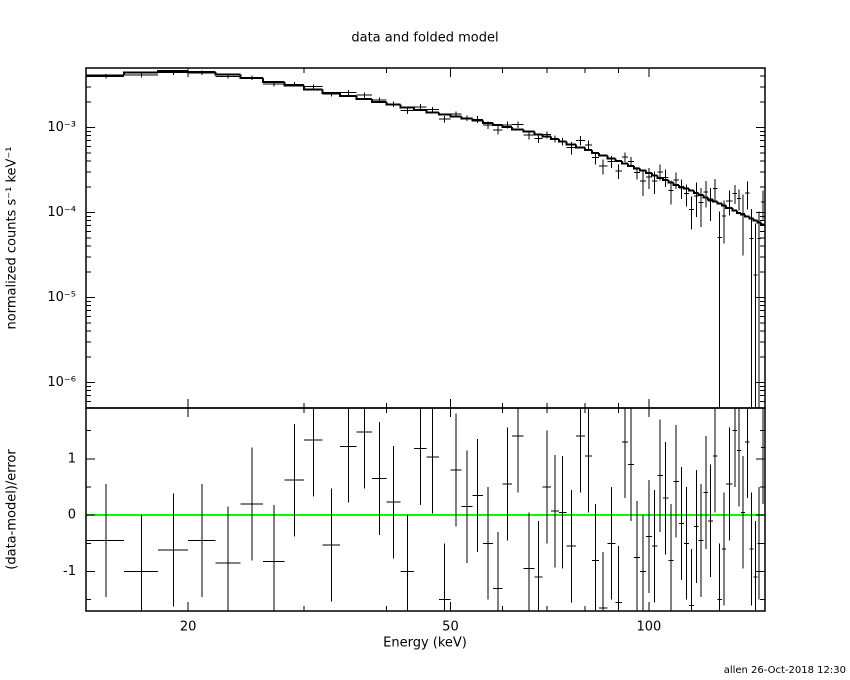  I want to click on x-tick-label: 100, so click(648, 627).